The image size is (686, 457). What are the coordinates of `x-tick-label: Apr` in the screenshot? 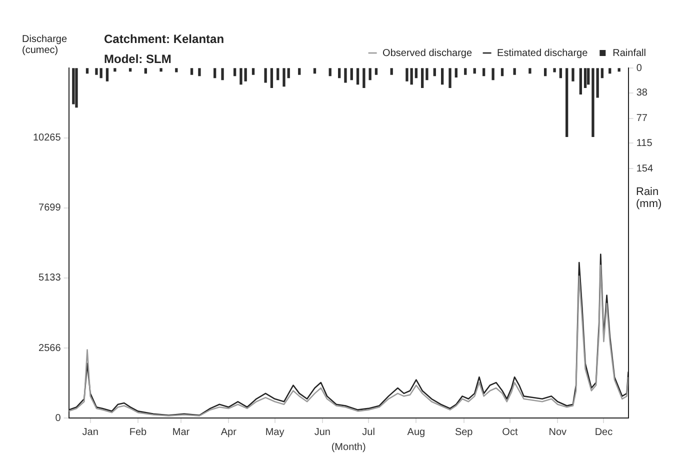 It's located at (229, 432).